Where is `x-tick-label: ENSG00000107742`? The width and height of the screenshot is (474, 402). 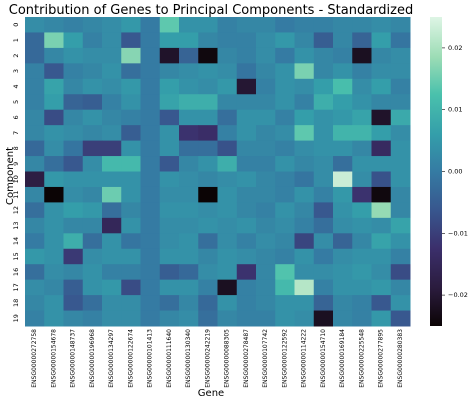 x-tick-label: ENSG00000107742 is located at coordinates (265, 358).